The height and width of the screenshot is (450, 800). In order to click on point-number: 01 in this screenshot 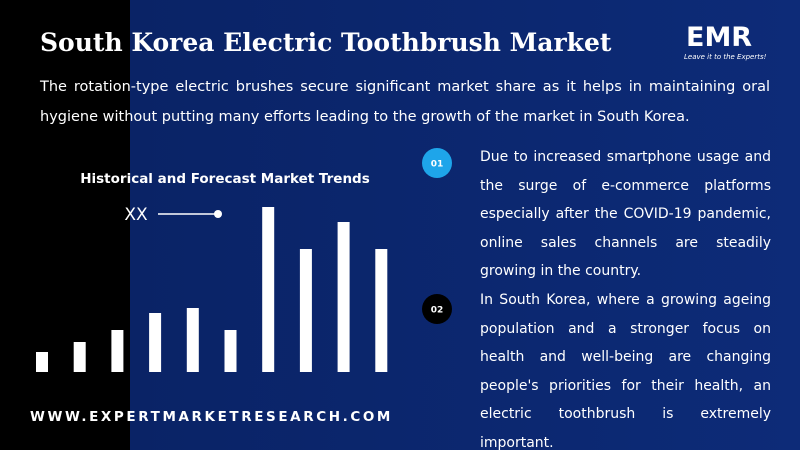, I will do `click(437, 165)`.